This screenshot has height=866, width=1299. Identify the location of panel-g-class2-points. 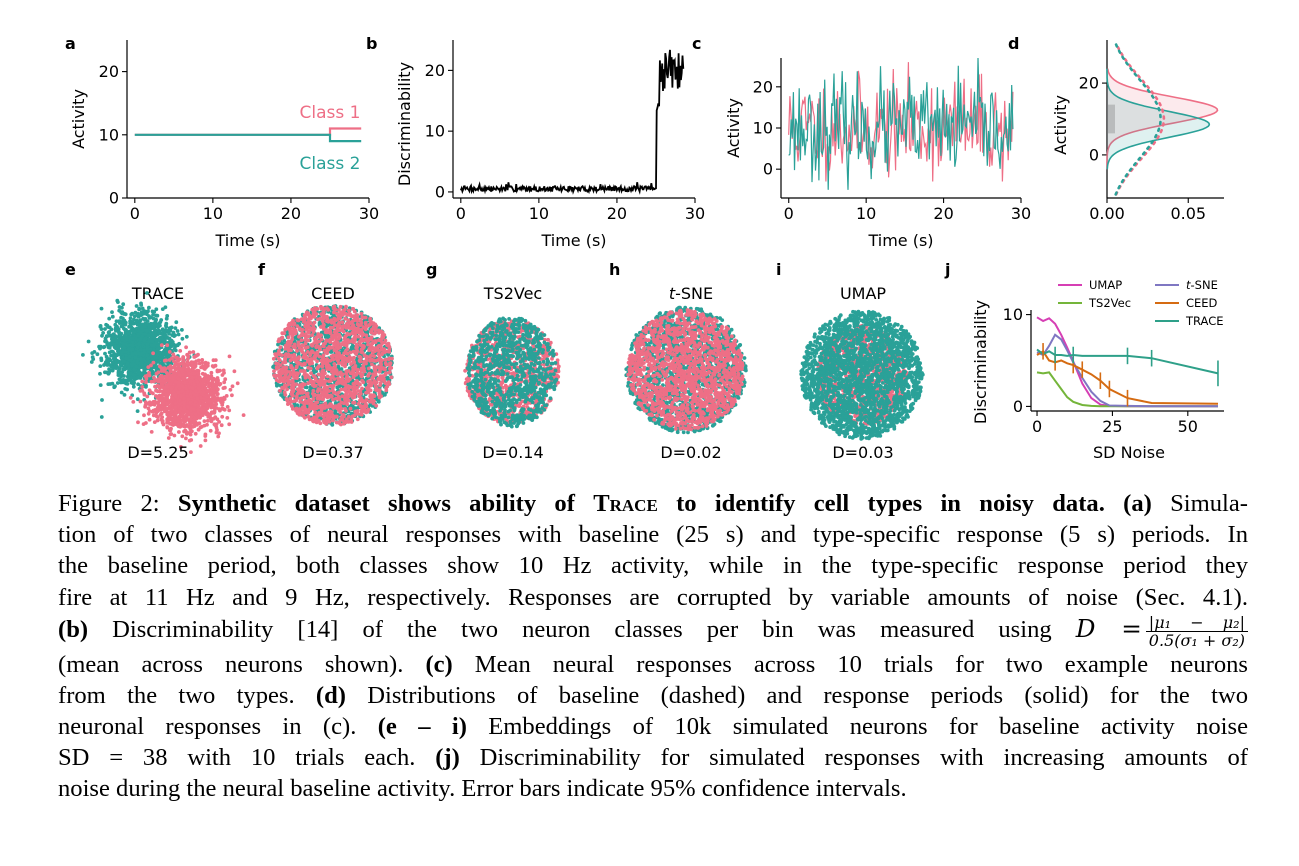
(512, 372).